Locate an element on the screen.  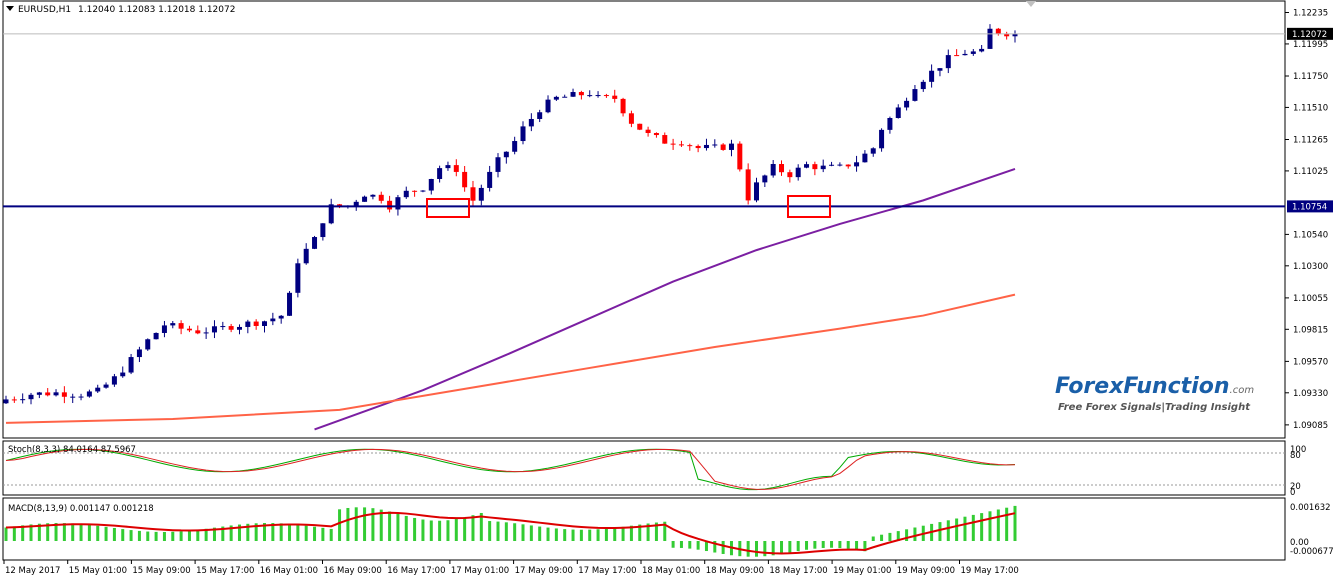
time-tick-label: 12 May 2017 is located at coordinates (32, 571).